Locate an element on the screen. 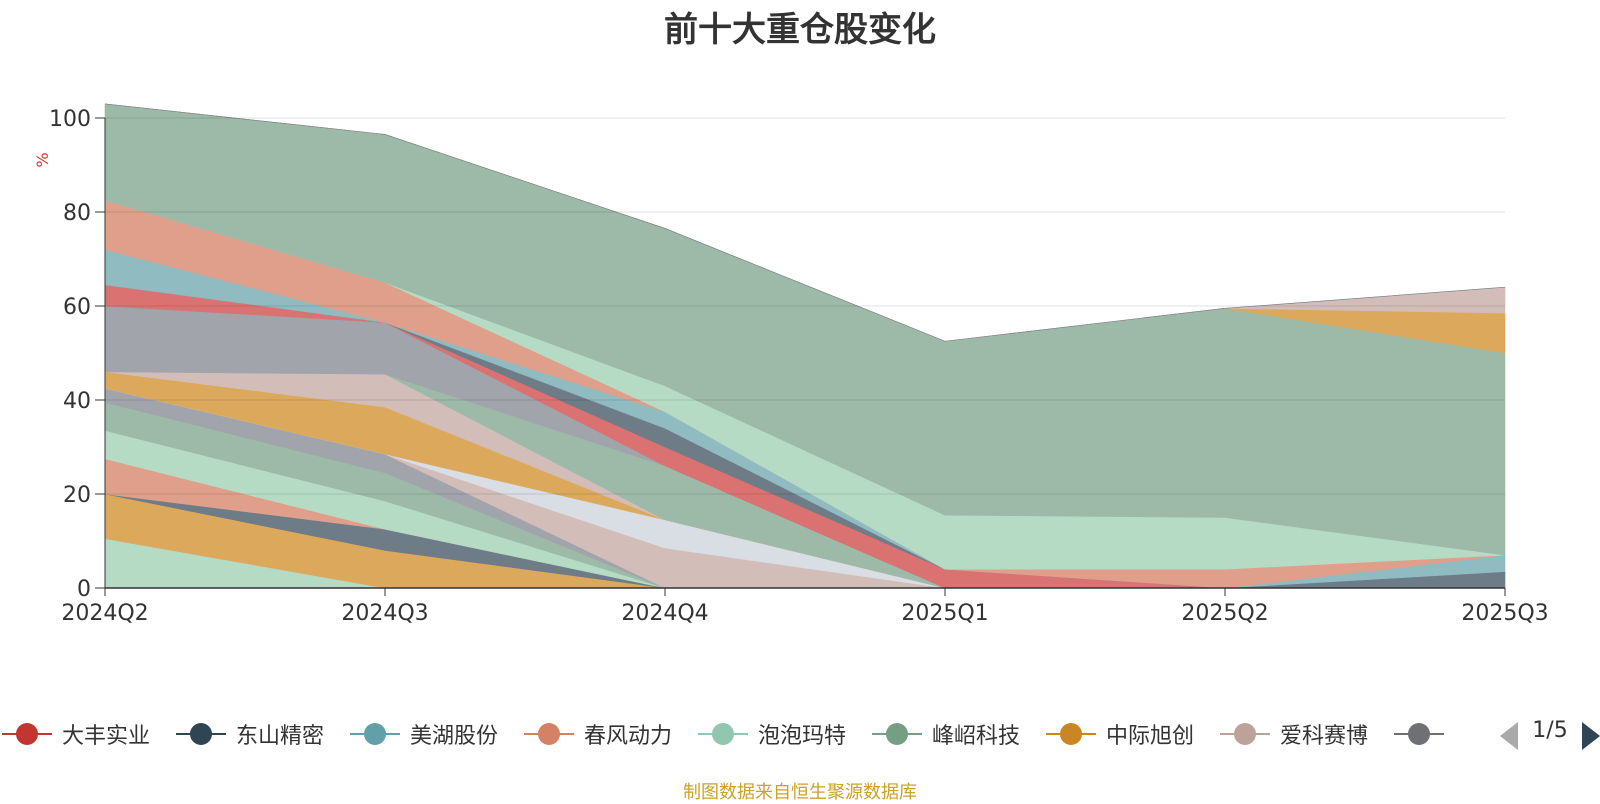  legend-label: 大丰实业 is located at coordinates (106, 736).